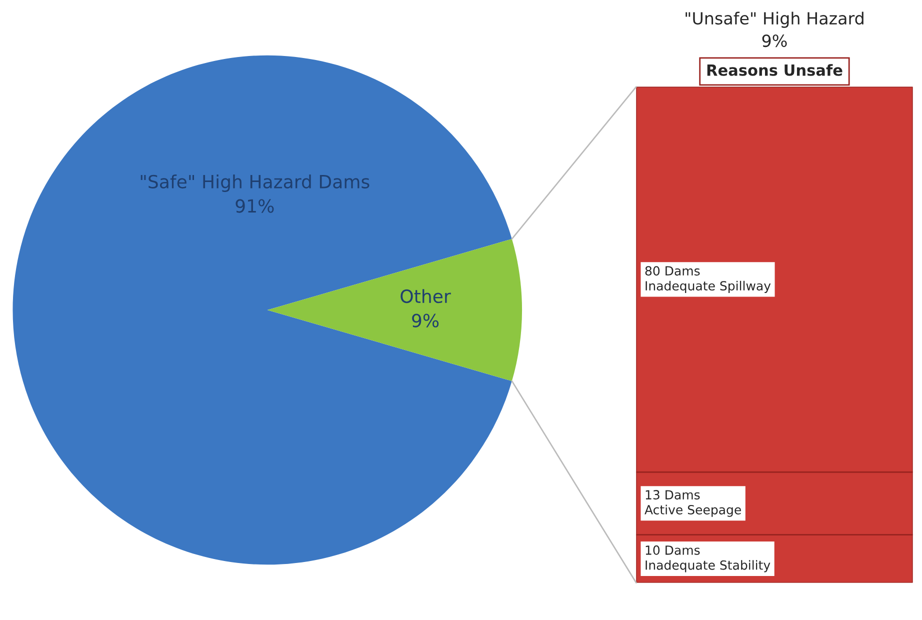 This screenshot has height=620, width=922. What do you see at coordinates (774, 70) in the screenshot?
I see `chart-title: Reasons Unsafe` at bounding box center [774, 70].